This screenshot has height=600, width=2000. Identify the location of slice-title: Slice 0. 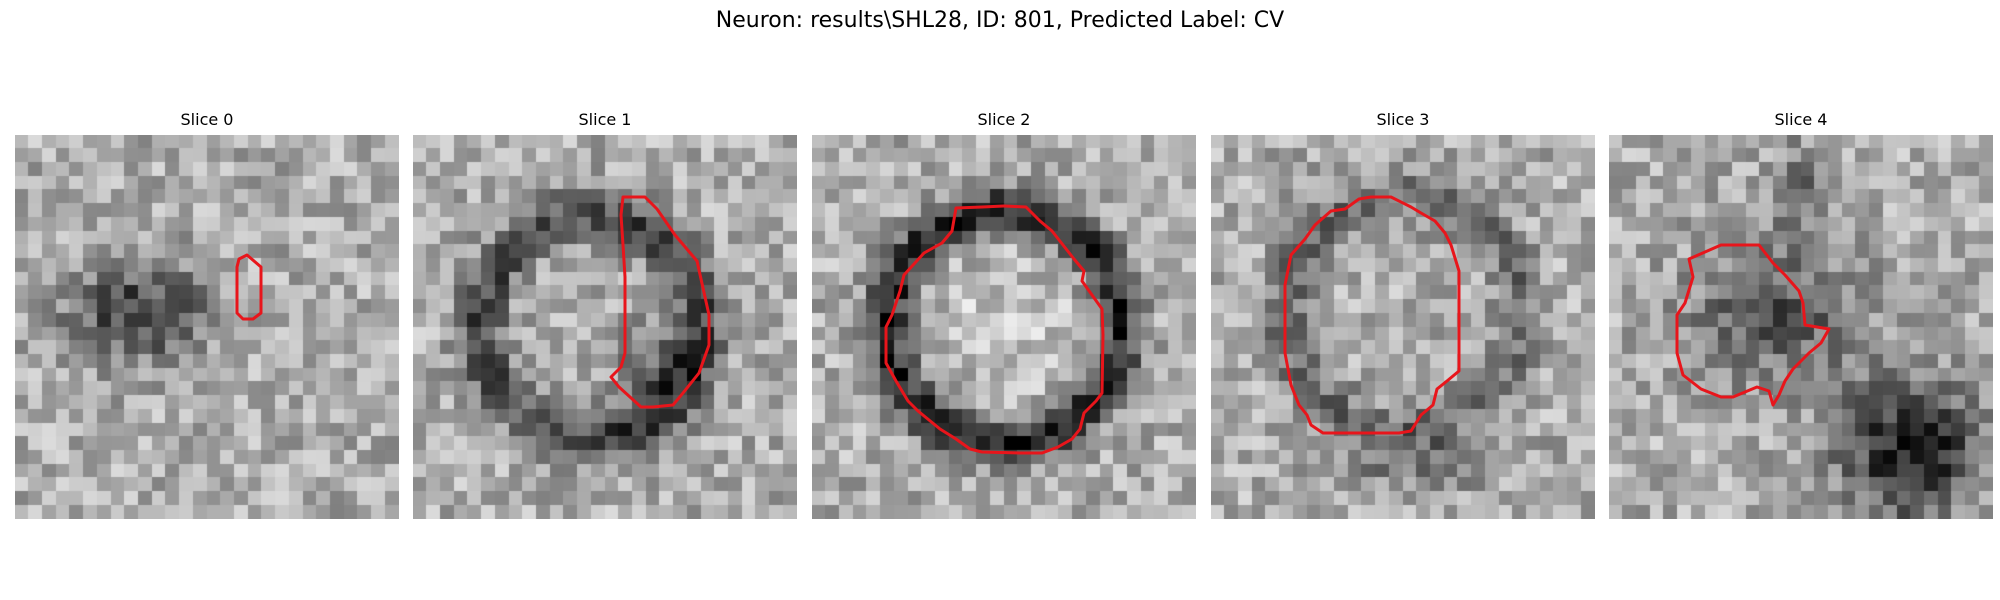
(207, 119).